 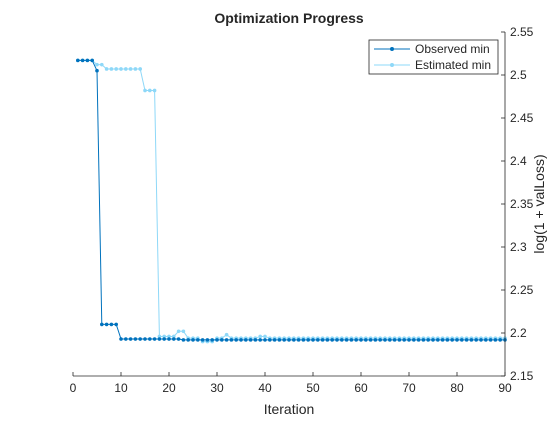 What do you see at coordinates (361, 388) in the screenshot?
I see `x-tick-label: 60` at bounding box center [361, 388].